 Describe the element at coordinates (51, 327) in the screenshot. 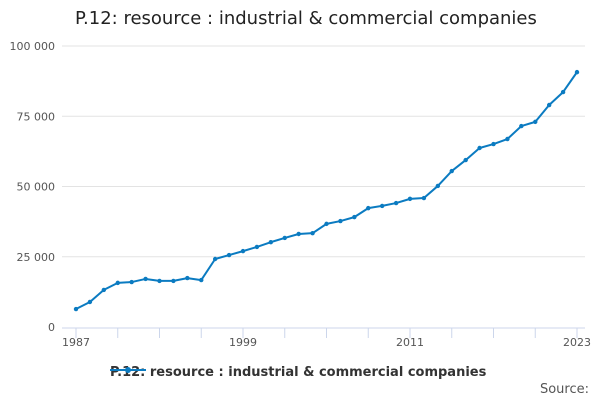

I see `y-tick-label: 0` at that location.